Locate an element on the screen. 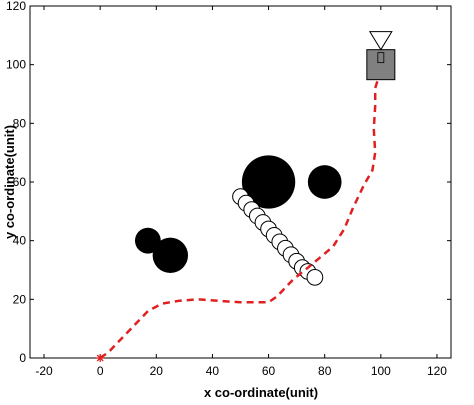  x-tick-label: -20 is located at coordinates (44, 371).